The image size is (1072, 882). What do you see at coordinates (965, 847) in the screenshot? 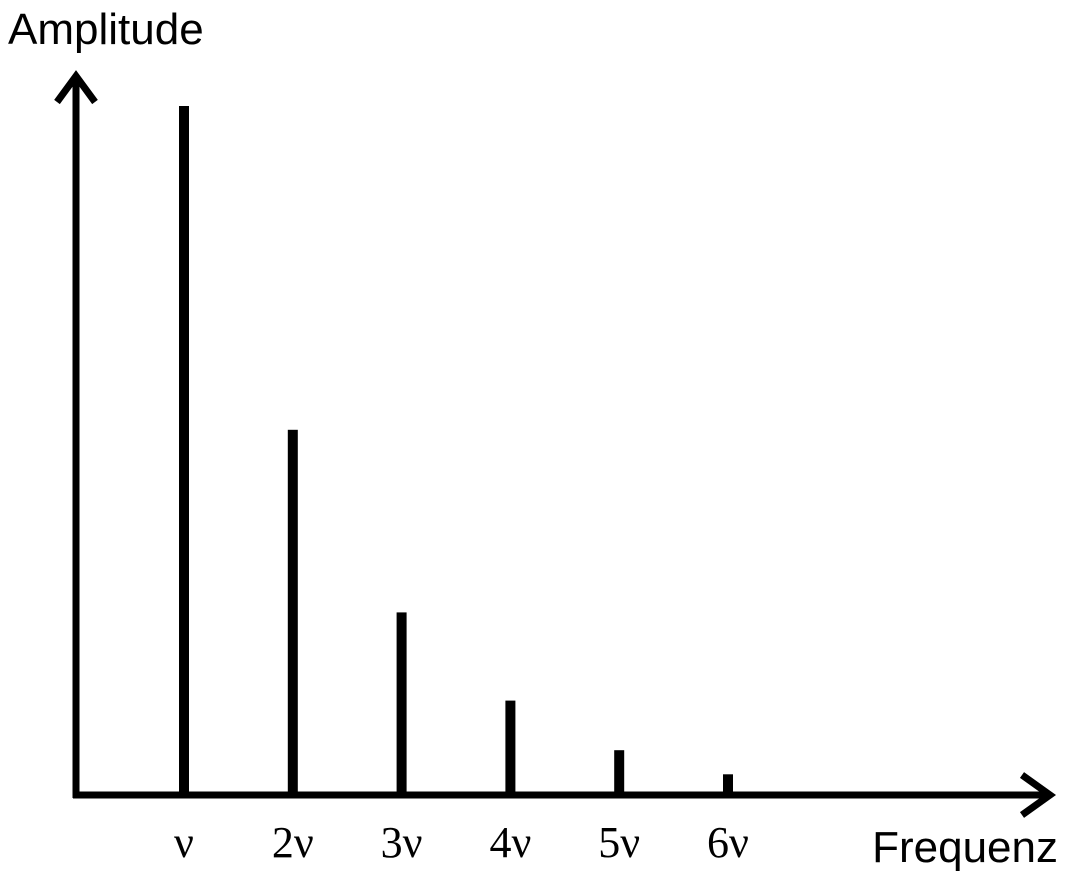
I see `x-axis-label: Frequenz` at bounding box center [965, 847].